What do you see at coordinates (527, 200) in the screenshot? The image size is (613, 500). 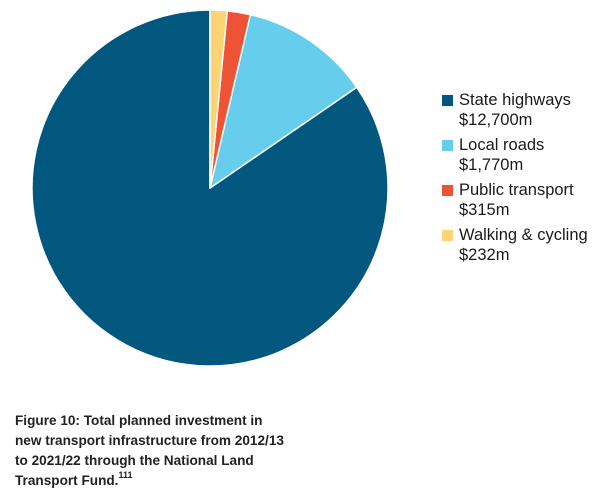 I see `legend-item-public-transport: Public transport $315m` at bounding box center [527, 200].